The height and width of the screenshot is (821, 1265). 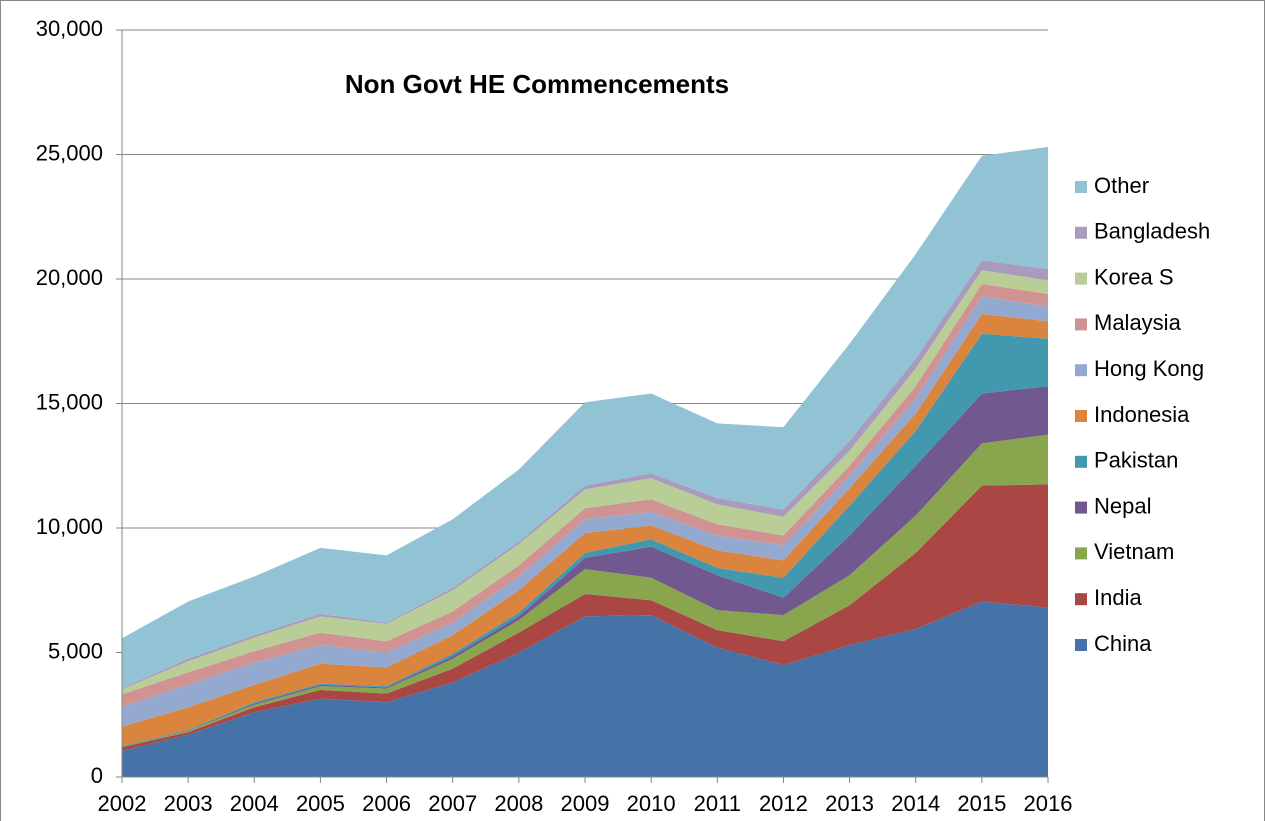 What do you see at coordinates (69, 401) in the screenshot?
I see `y-tick-label: 15,000` at bounding box center [69, 401].